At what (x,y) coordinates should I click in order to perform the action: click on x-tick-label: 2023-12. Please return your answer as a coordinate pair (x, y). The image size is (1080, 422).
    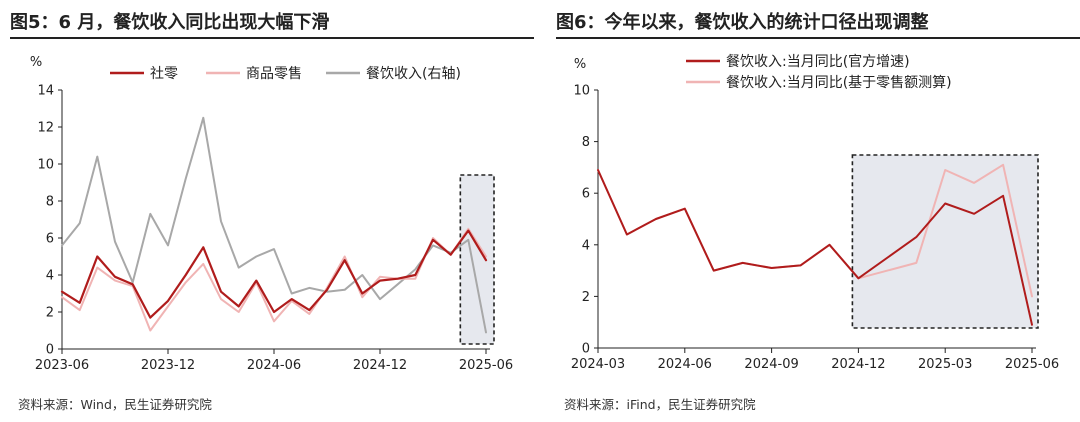
    Looking at the image, I should click on (168, 365).